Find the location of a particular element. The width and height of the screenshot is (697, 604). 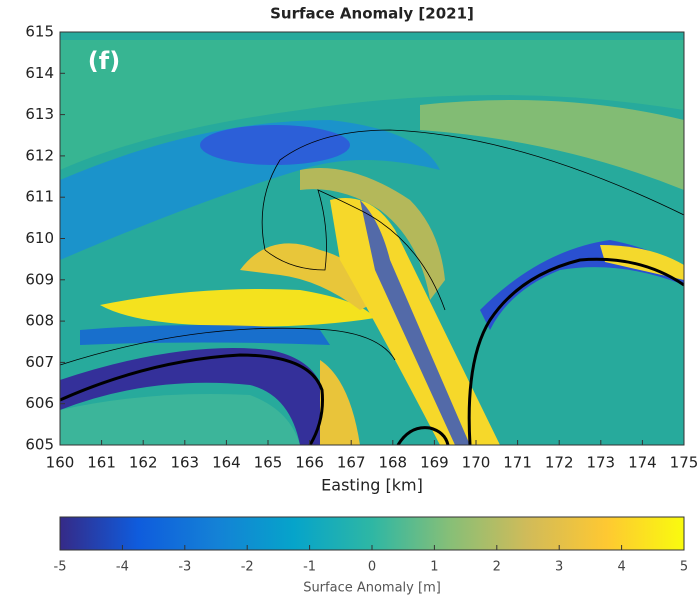

x-tick-label: 166 is located at coordinates (309, 463).